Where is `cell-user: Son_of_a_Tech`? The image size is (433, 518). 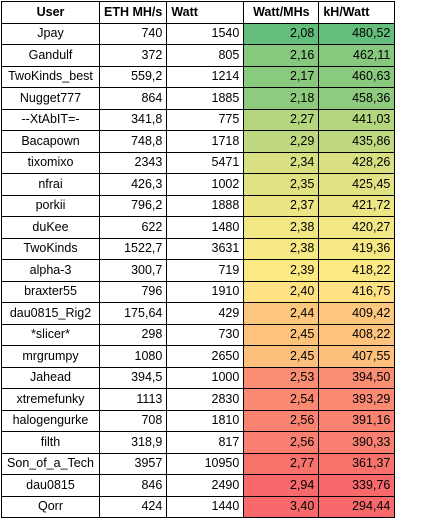
cell-user: Son_of_a_Tech is located at coordinates (50, 463).